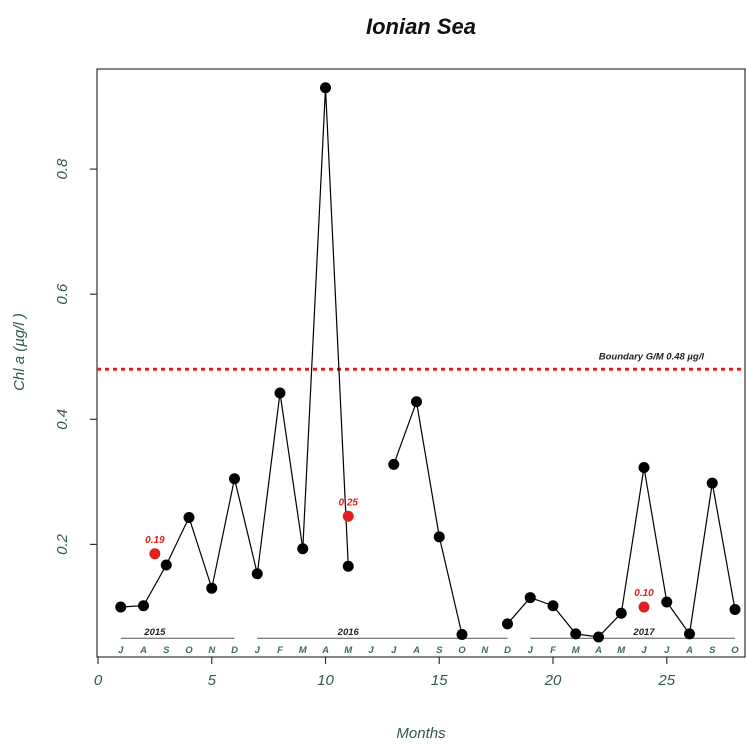 The image size is (746, 745). What do you see at coordinates (154, 632) in the screenshot?
I see `year-label: 2015` at bounding box center [154, 632].